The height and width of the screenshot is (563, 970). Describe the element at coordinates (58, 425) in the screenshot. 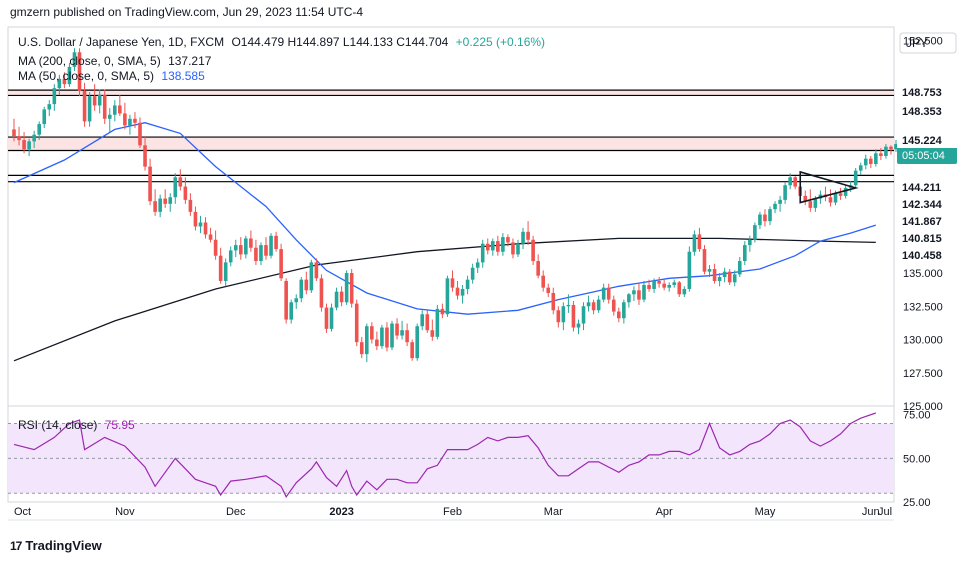

I see `legend-rsi-label: RSI (14, close)` at that location.